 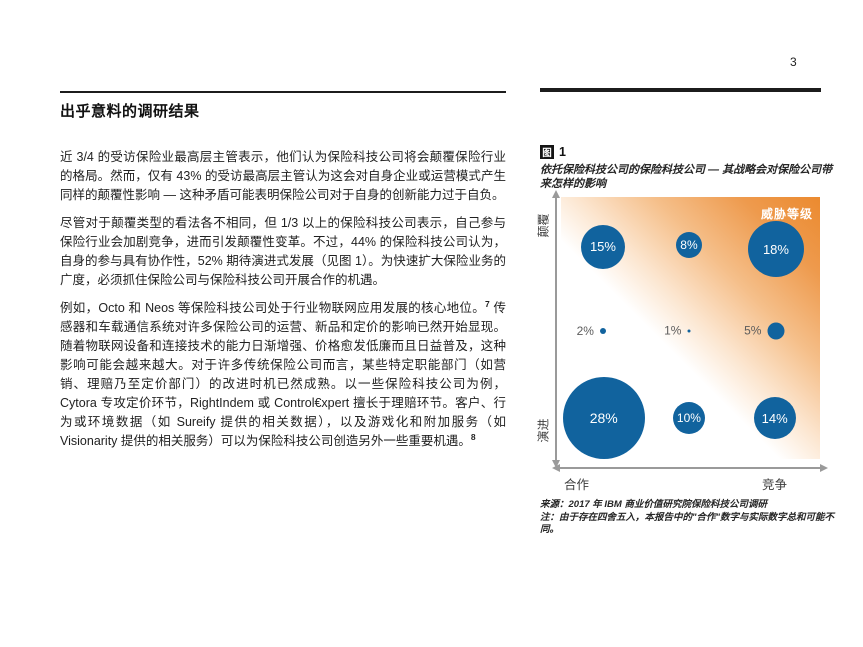 What do you see at coordinates (686, 177) in the screenshot?
I see `figure-caption: 依托保险科技公司的保险科技公司 — 其战略会对保险公司带来怎样的影响` at bounding box center [686, 177].